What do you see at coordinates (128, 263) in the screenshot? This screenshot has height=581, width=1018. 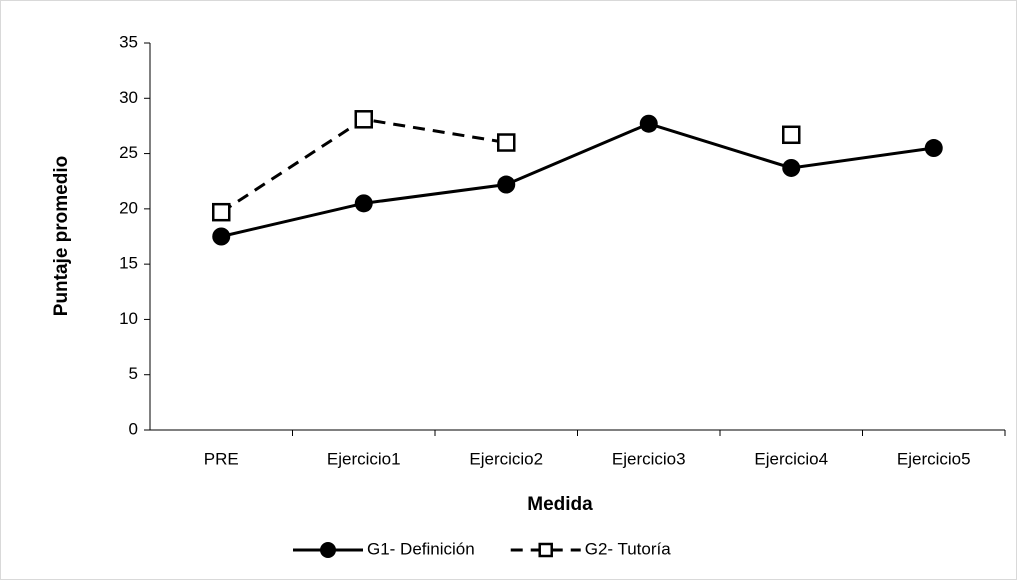 I see `y-tick-label: 15` at bounding box center [128, 263].